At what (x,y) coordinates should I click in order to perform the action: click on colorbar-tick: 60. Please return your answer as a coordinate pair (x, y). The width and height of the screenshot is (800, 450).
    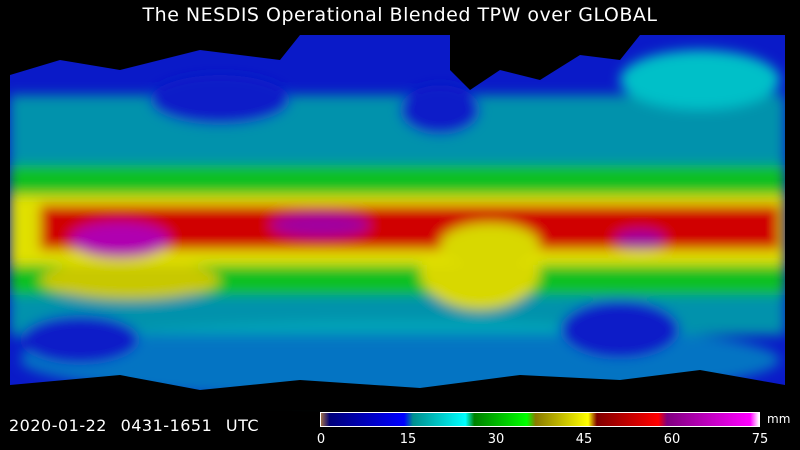
    Looking at the image, I should click on (672, 439).